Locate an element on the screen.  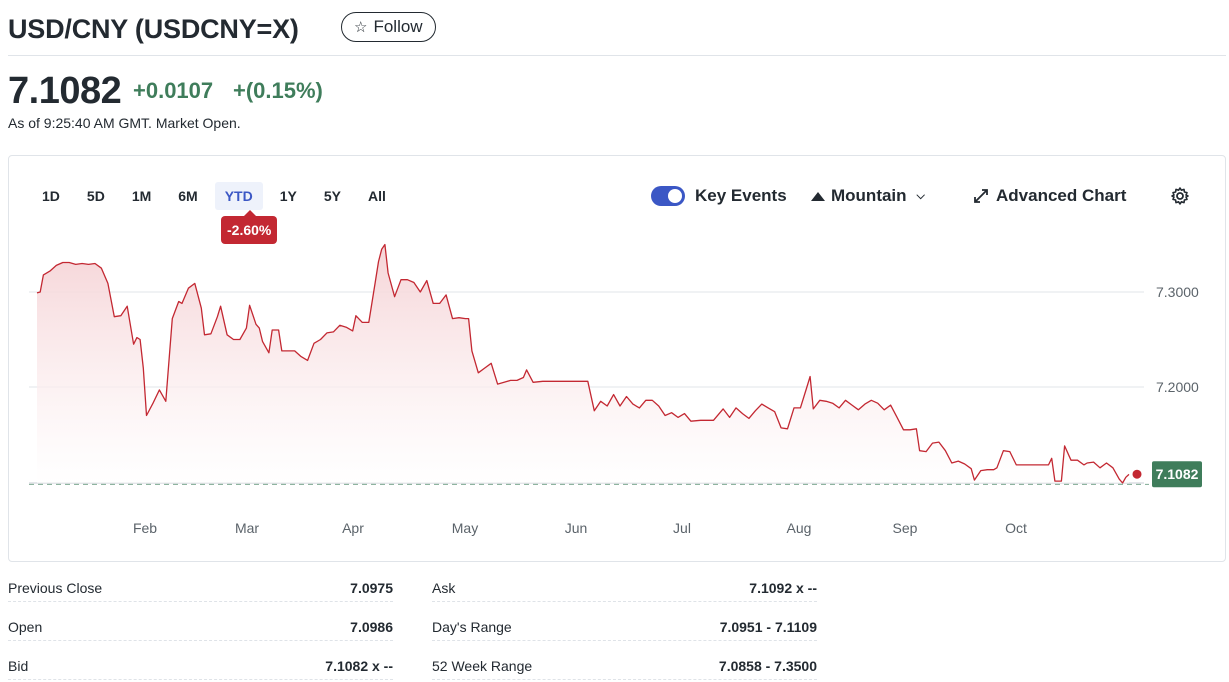
stat-label: 52 Week Range is located at coordinates (482, 666).